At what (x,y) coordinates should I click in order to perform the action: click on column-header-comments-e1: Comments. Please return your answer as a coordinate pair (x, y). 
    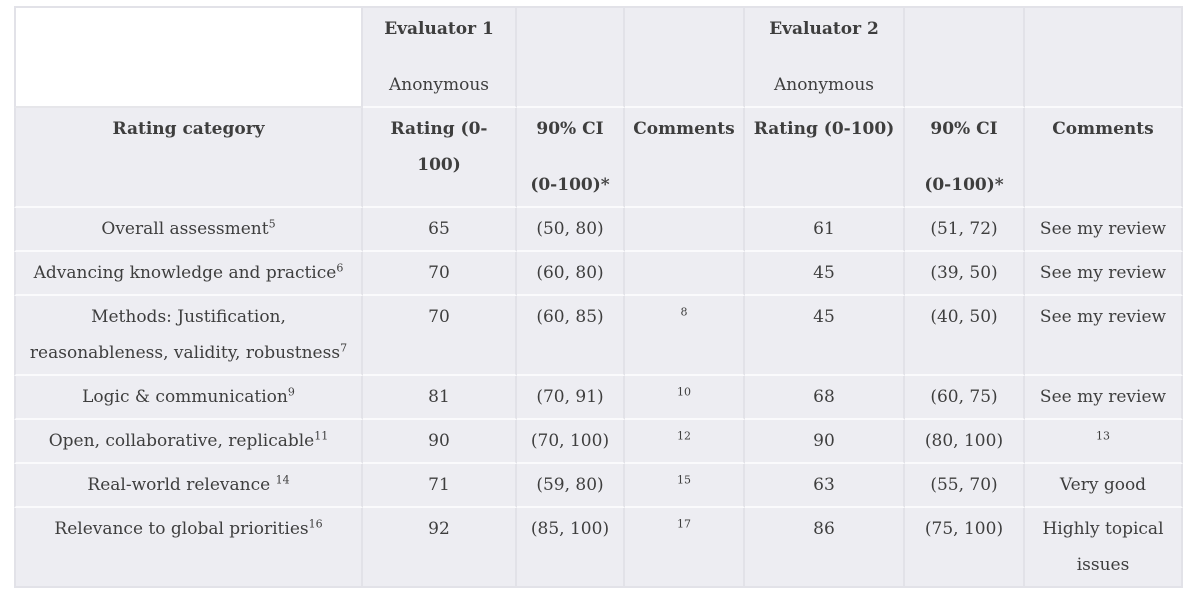
    Looking at the image, I should click on (685, 158).